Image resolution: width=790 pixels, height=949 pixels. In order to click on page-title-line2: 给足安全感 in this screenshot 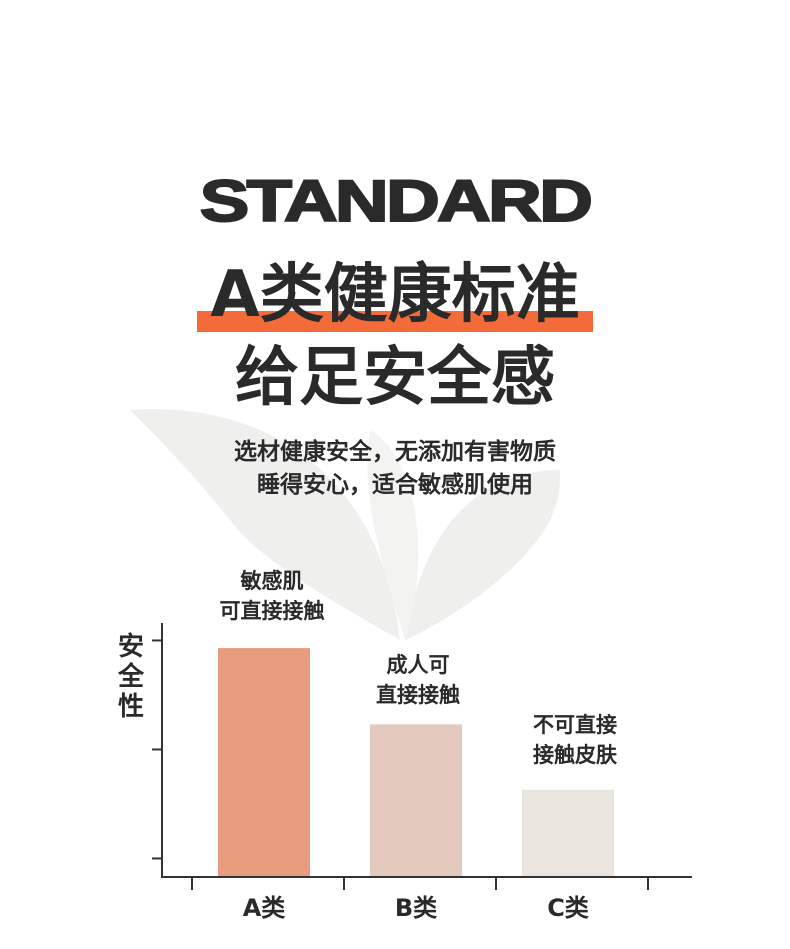, I will do `click(395, 378)`.